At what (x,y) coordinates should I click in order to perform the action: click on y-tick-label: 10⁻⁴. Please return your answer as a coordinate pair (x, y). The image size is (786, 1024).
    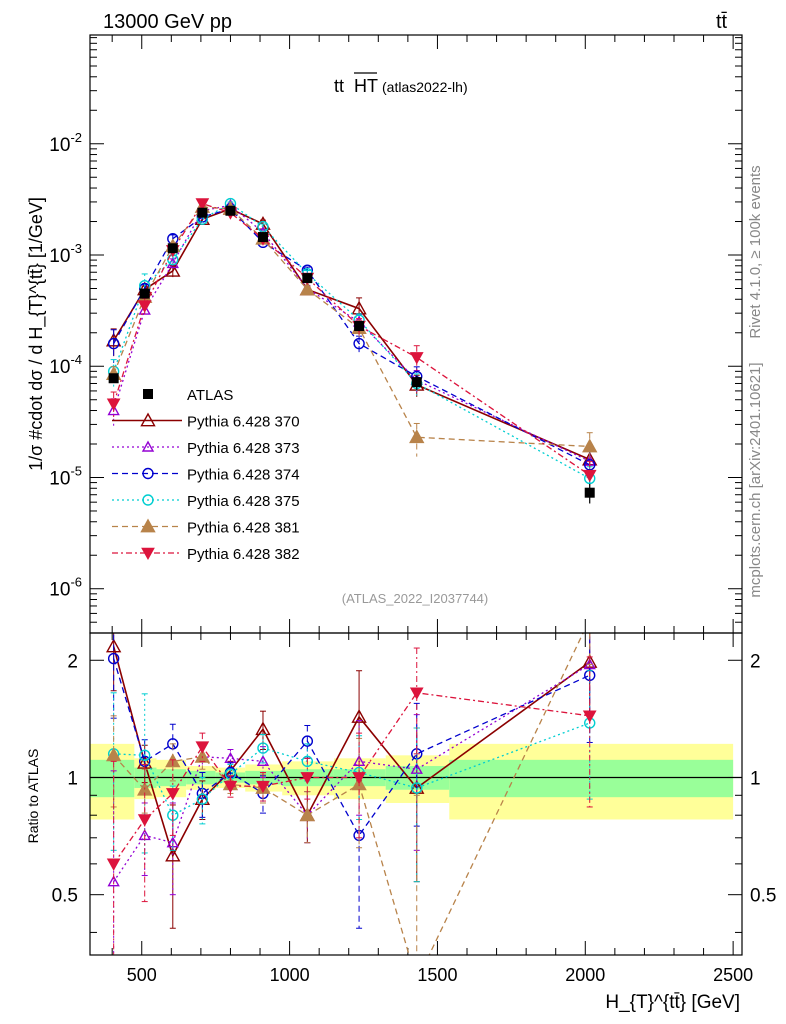
    Looking at the image, I should click on (65, 365).